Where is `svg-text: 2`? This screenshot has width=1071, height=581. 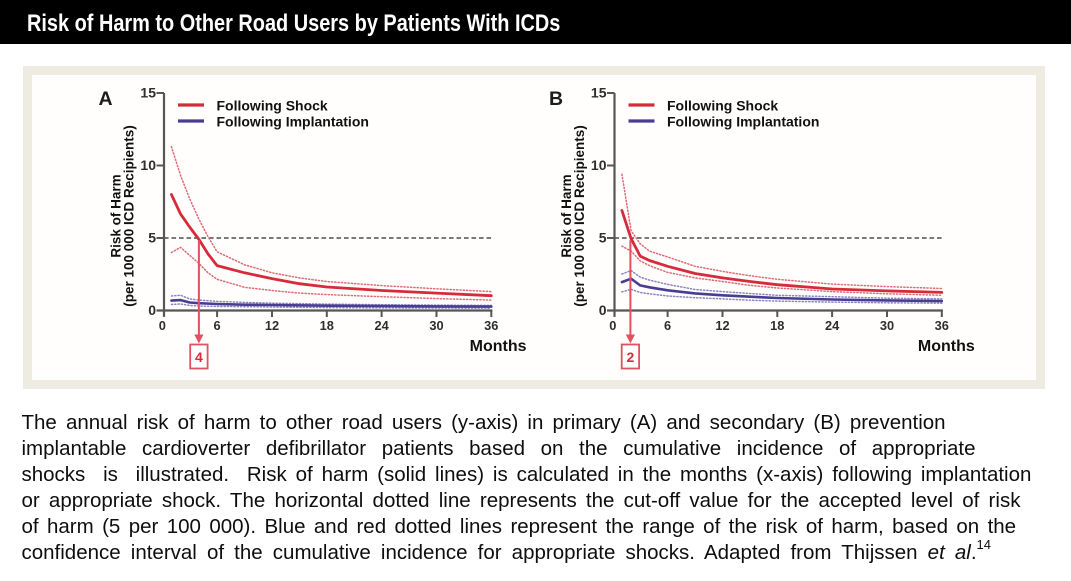
svg-text: 2 is located at coordinates (631, 357).